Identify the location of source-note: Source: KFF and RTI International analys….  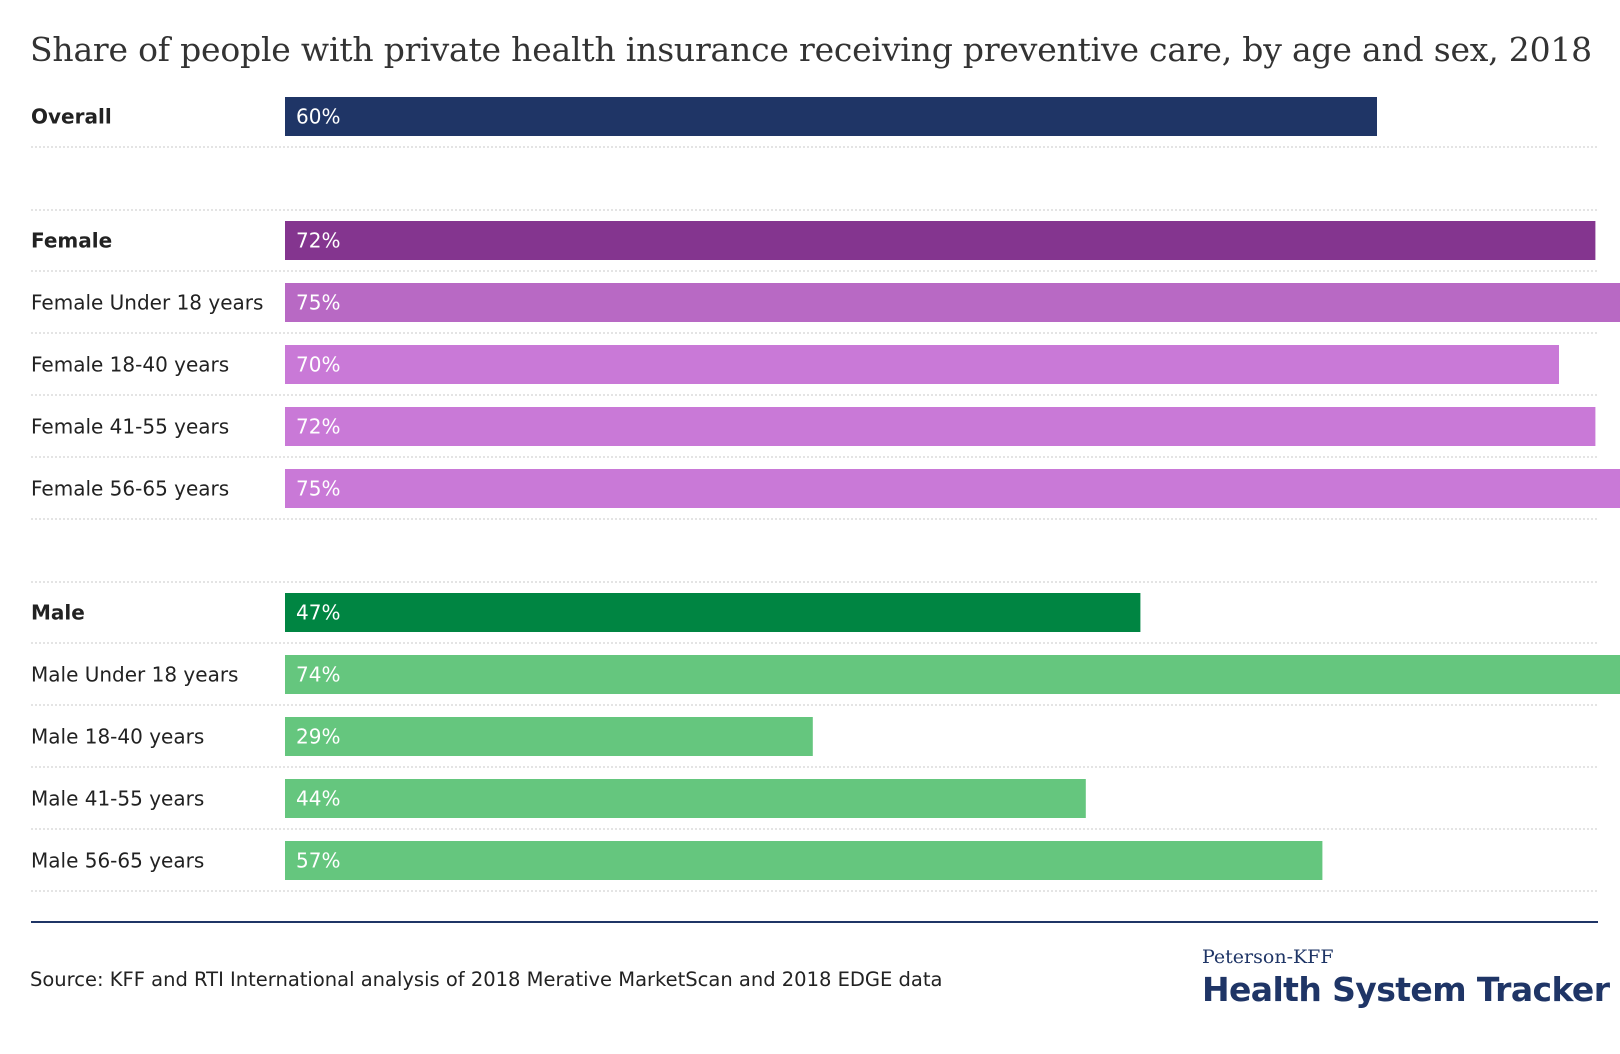
(486, 979).